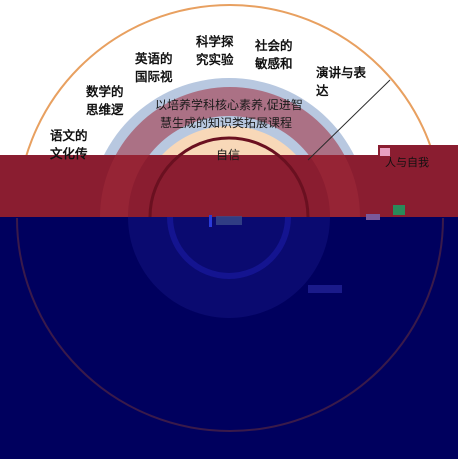 Image resolution: width=458 pixels, height=463 pixels. Describe the element at coordinates (215, 50) in the screenshot. I see `label-science: 科学探 究实验` at that location.